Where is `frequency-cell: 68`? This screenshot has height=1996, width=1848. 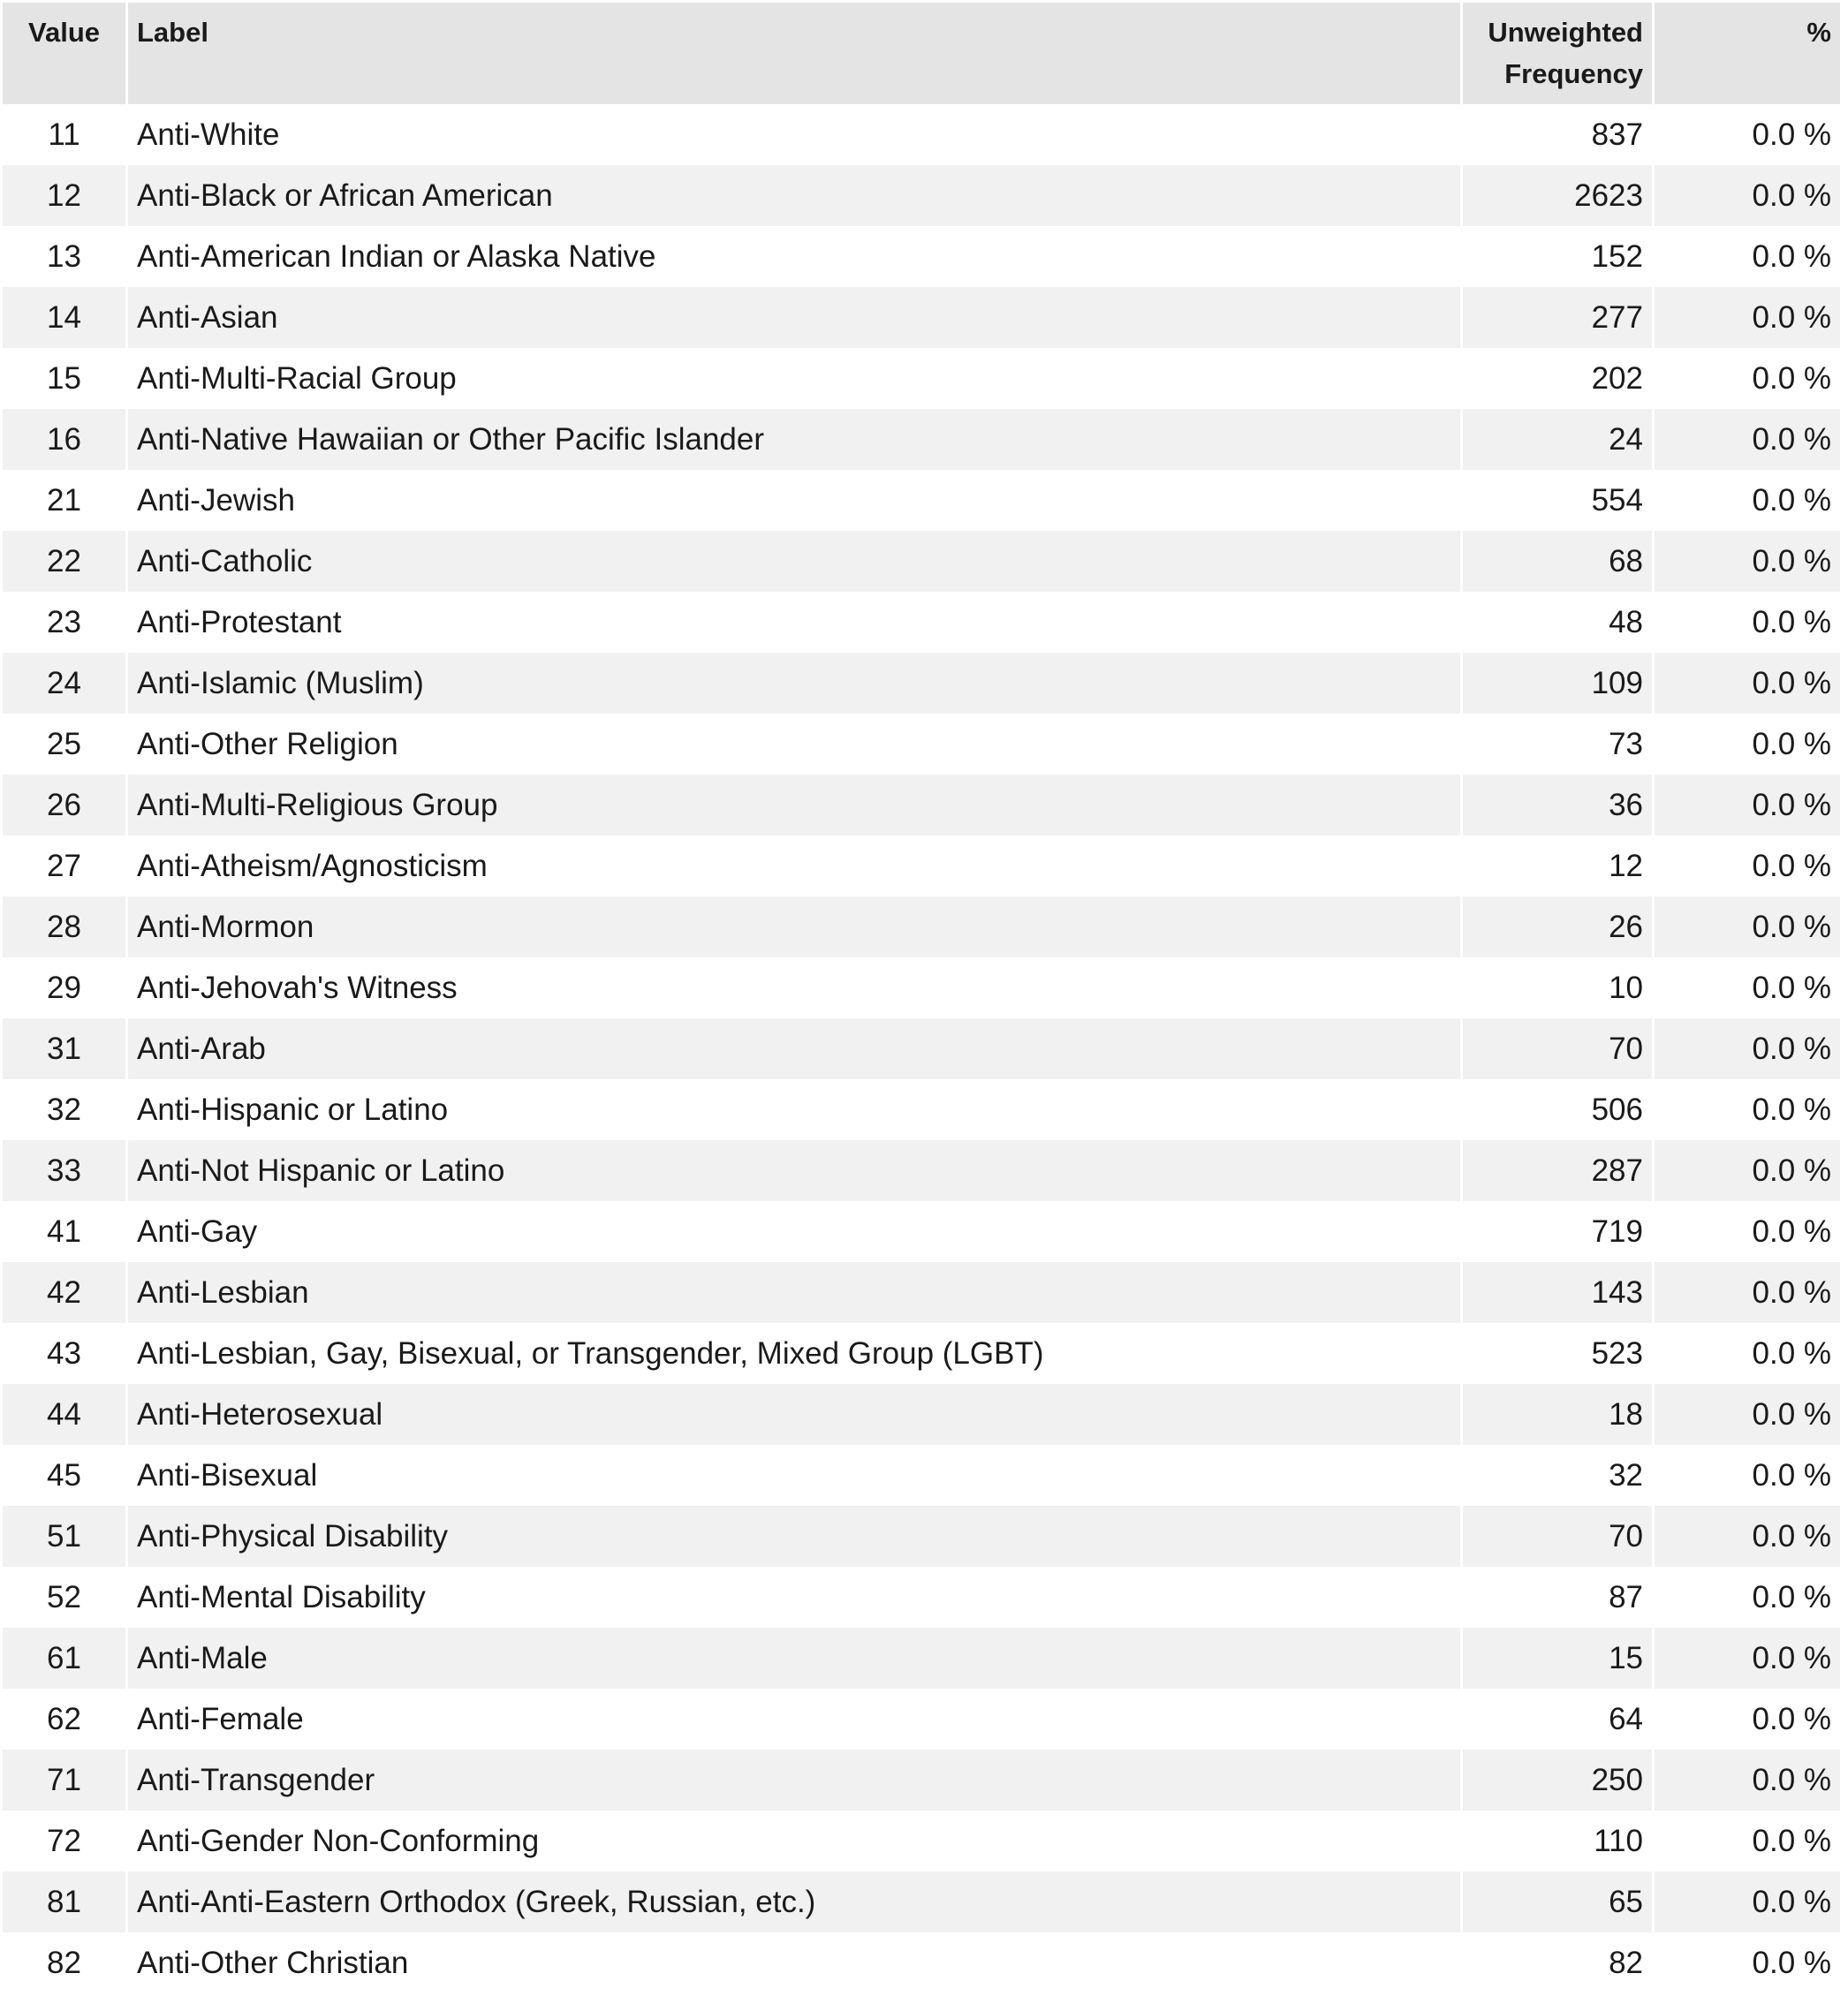
frequency-cell: 68 is located at coordinates (1557, 561).